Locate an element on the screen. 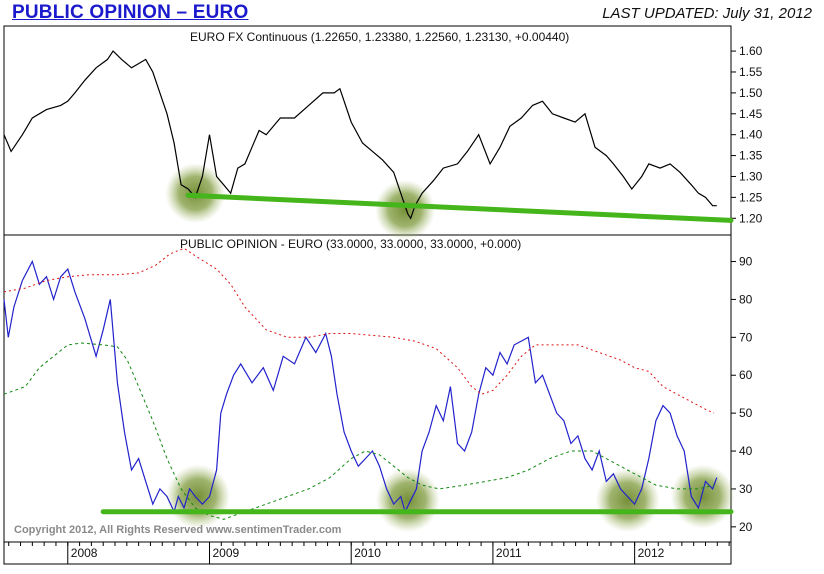  opinion-y-axis: 20 30 40 50 60 70 80 90 is located at coordinates (742, 394).